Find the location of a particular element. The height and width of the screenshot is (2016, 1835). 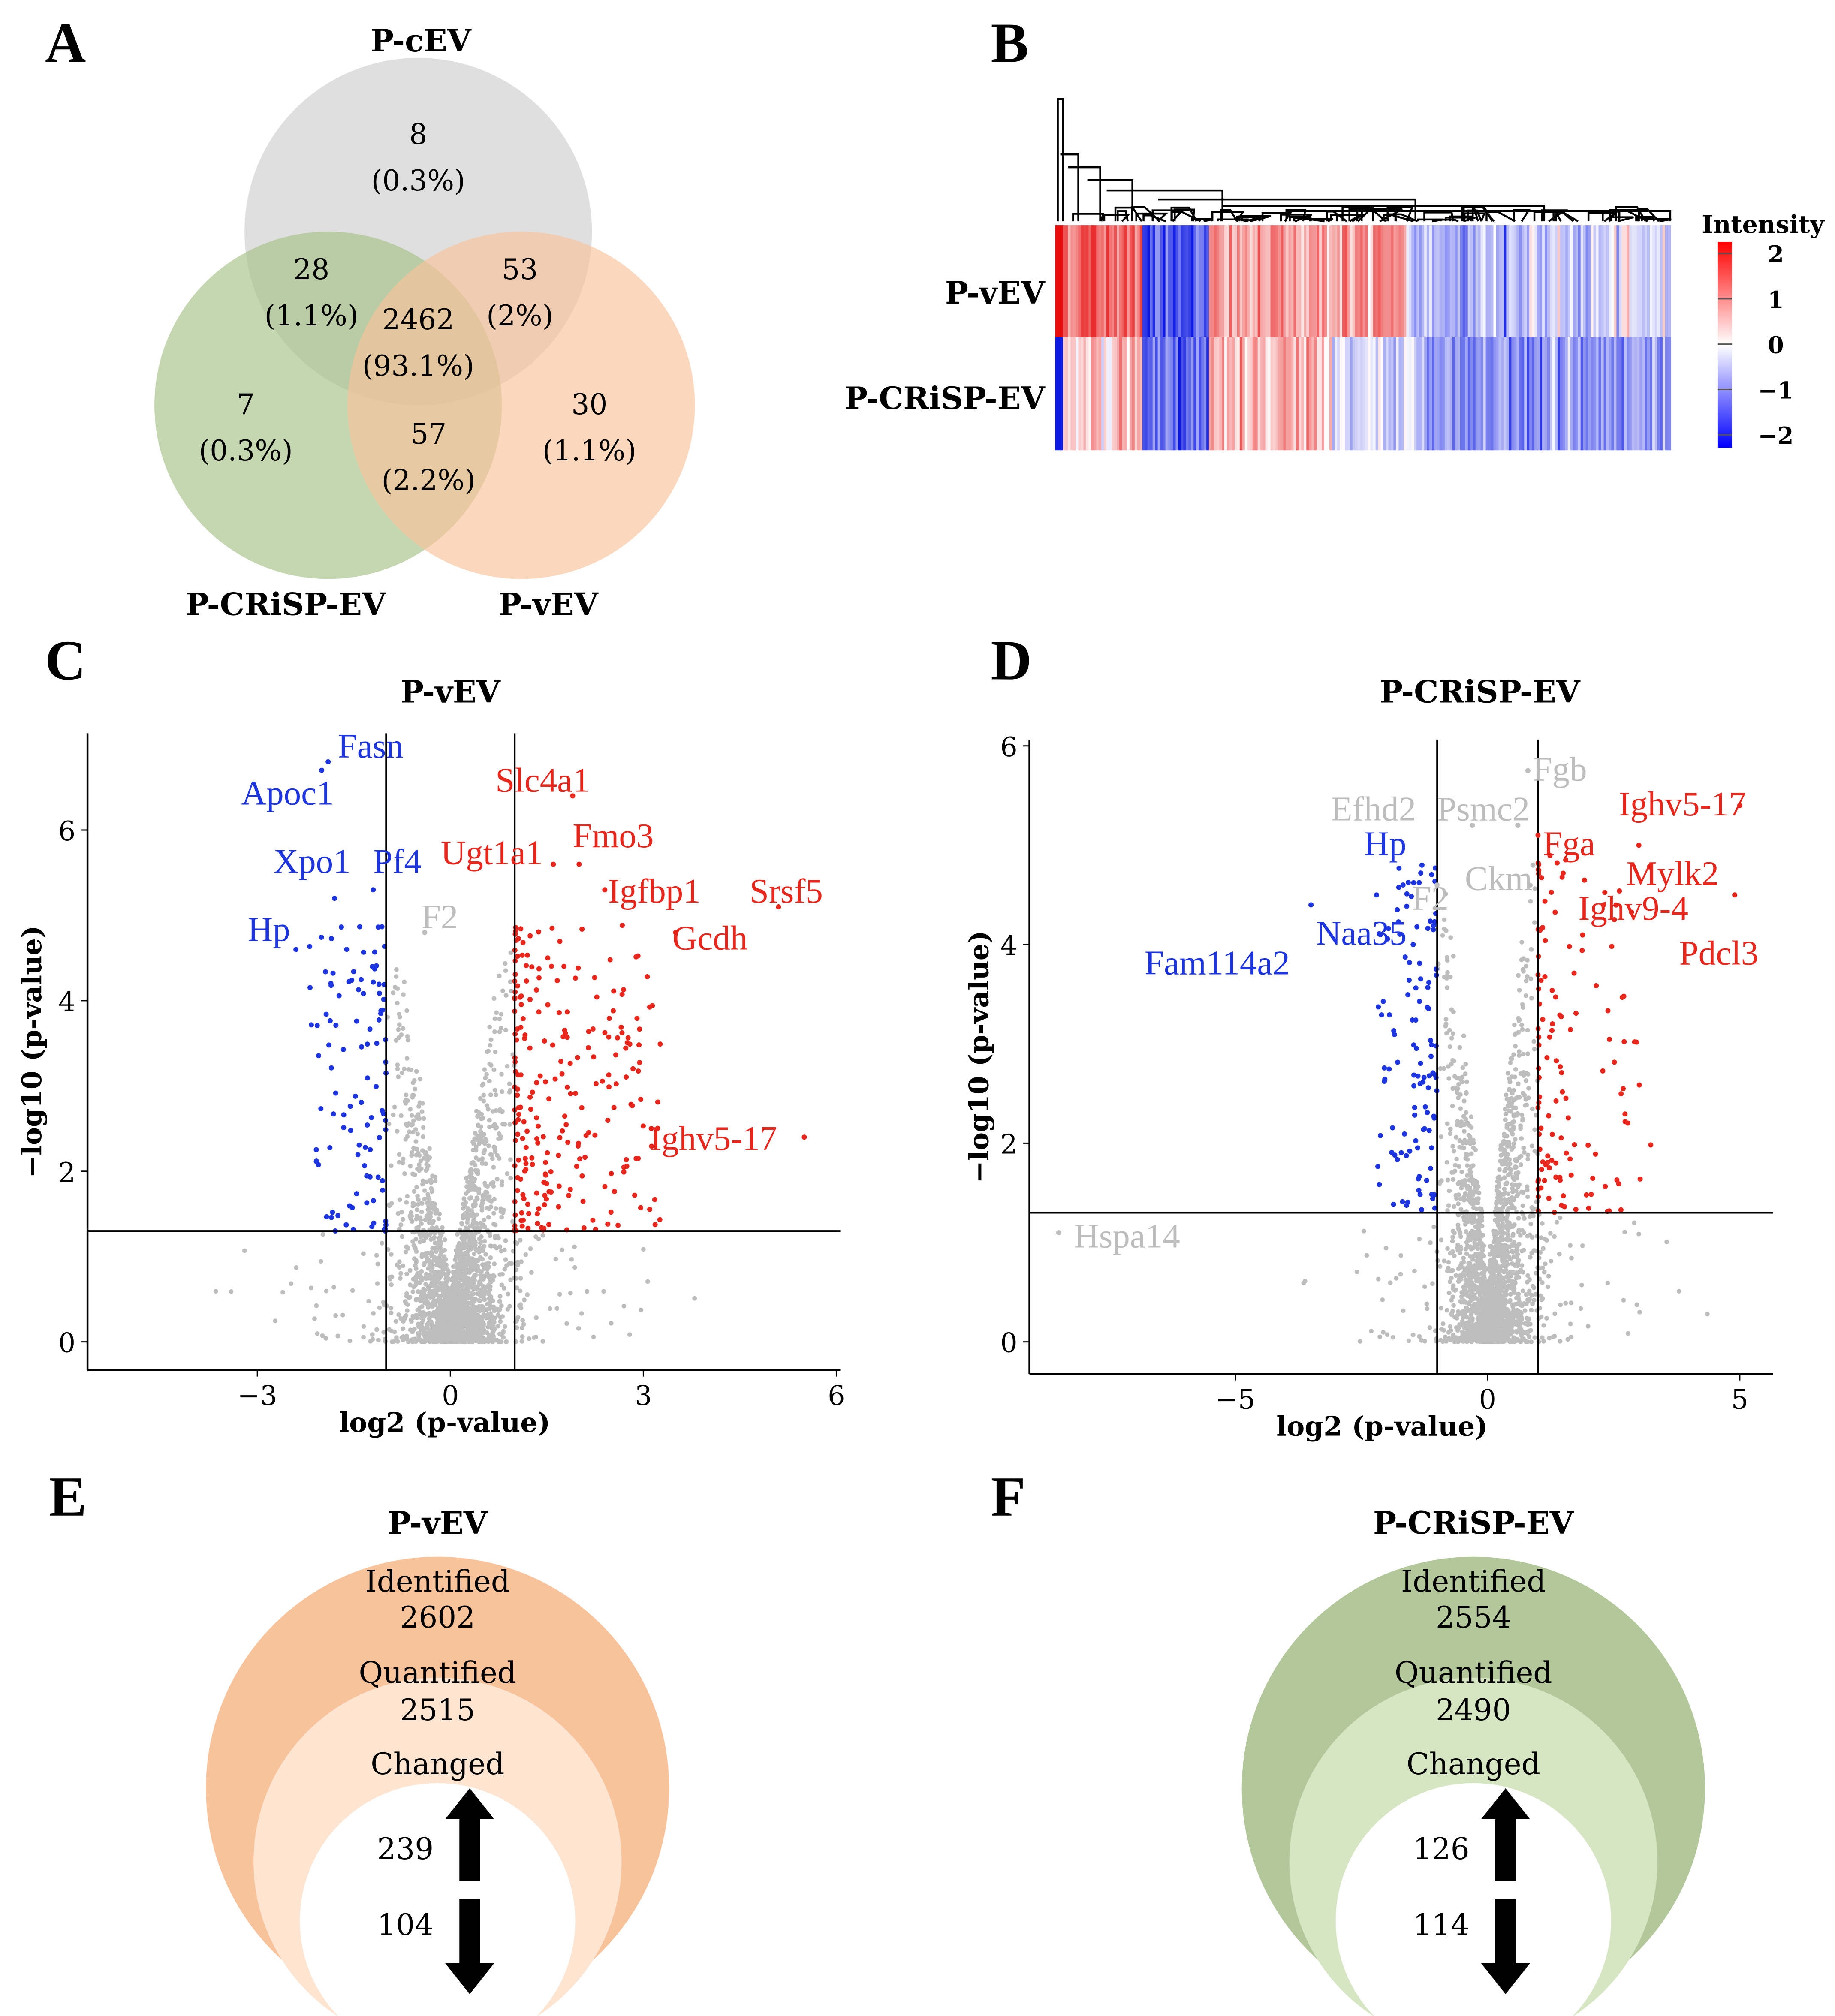

labeled-point is located at coordinates (579, 864).